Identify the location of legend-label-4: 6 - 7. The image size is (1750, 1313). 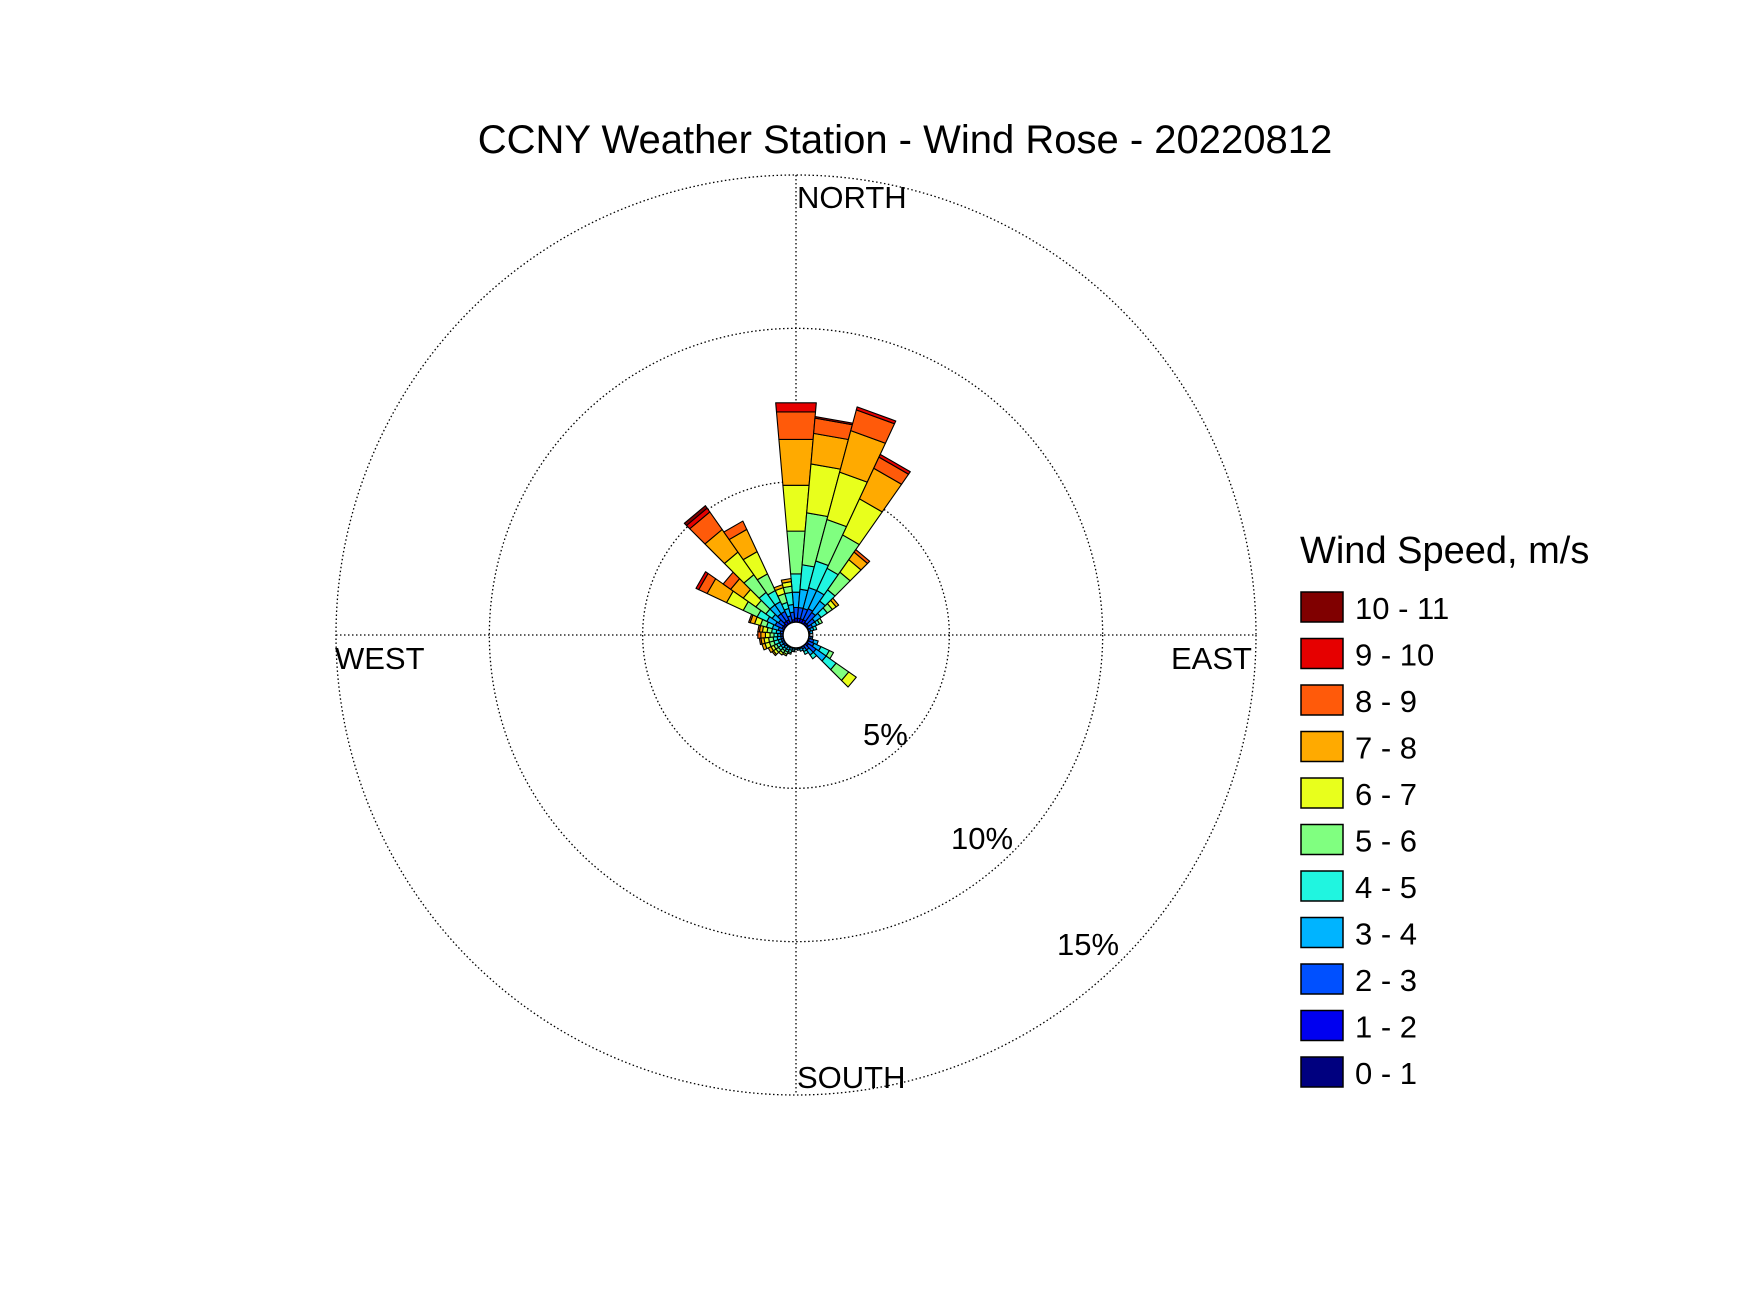
(1386, 794).